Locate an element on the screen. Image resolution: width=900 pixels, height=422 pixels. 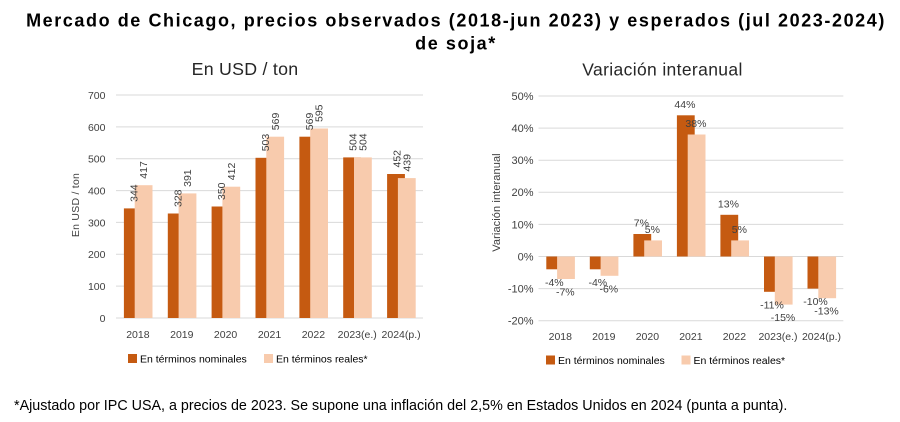
svg-text: 44% is located at coordinates (684, 105).